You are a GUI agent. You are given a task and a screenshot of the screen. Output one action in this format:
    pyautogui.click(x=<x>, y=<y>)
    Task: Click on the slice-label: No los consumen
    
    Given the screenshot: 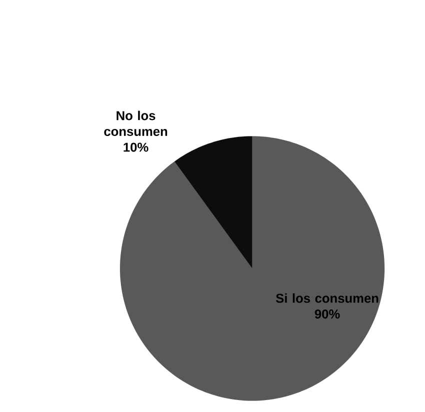 What is the action you would take?
    pyautogui.click(x=136, y=123)
    